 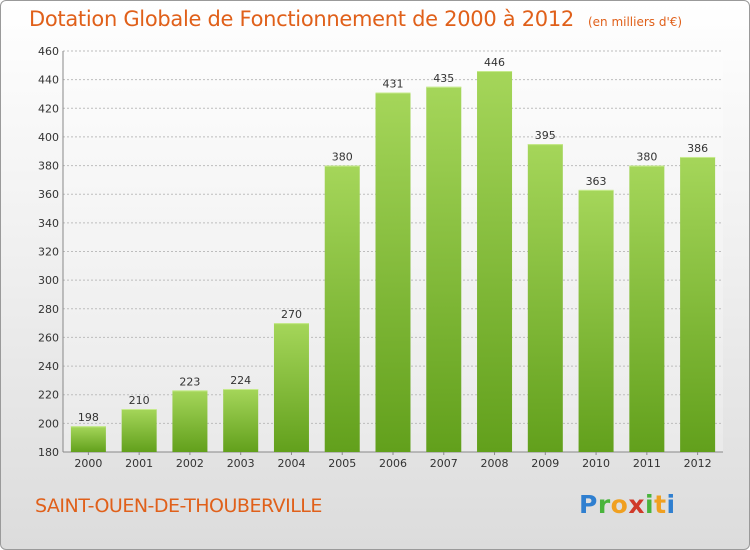 I want to click on x-tick-label: 2010, so click(x=596, y=463).